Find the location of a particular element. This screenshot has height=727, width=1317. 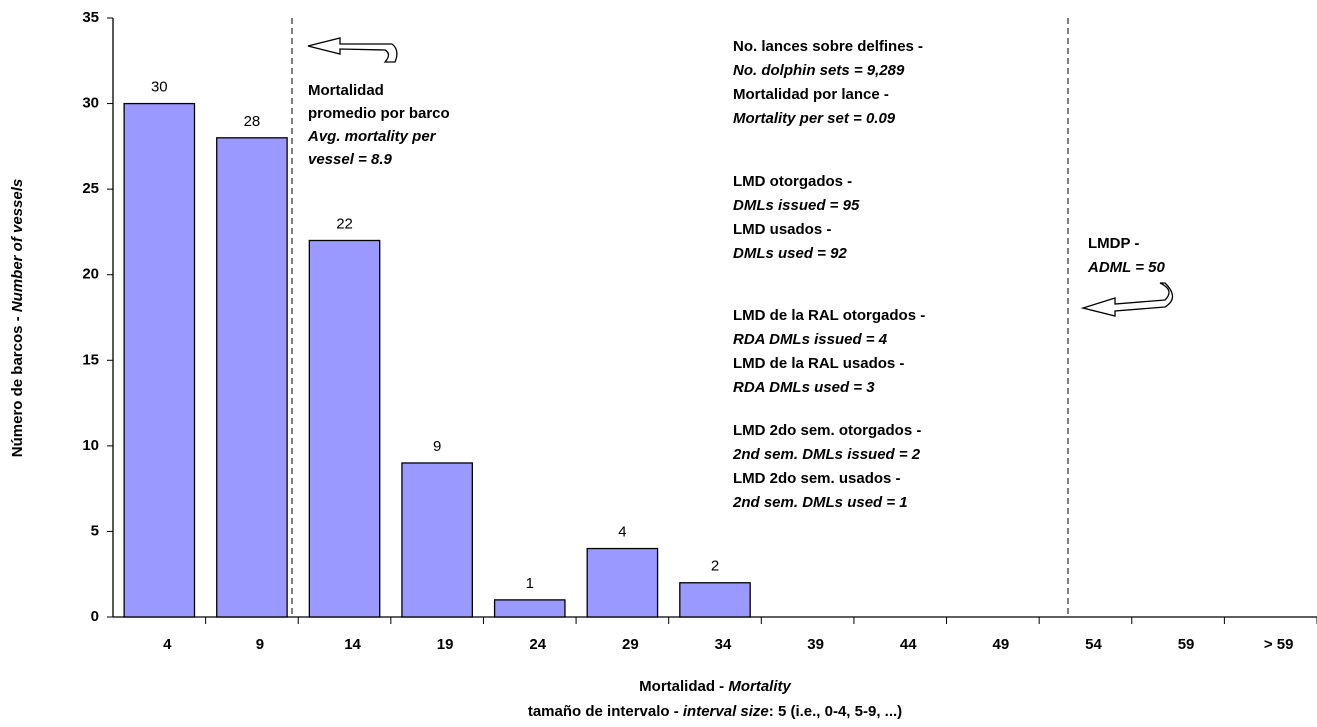

x-tick-label: 24 is located at coordinates (537, 644).